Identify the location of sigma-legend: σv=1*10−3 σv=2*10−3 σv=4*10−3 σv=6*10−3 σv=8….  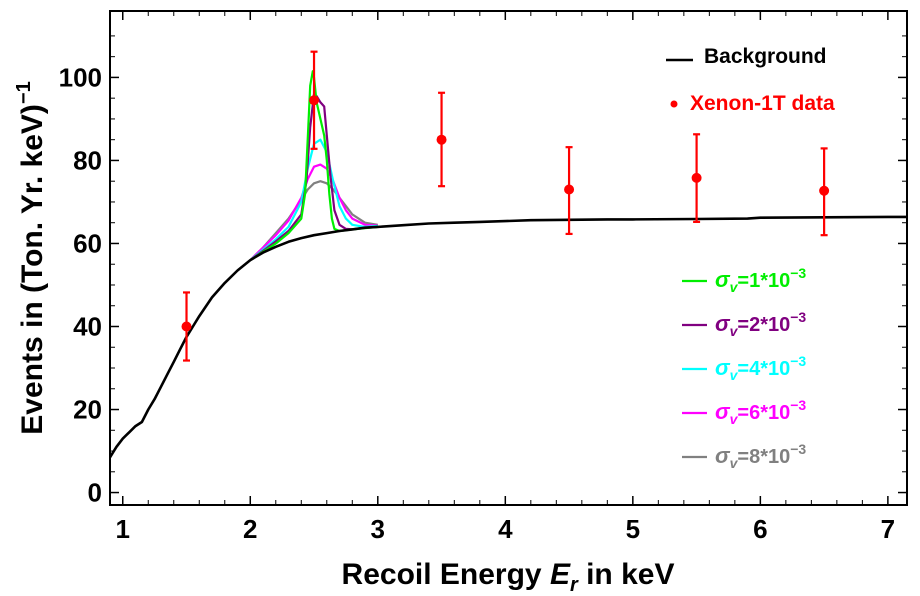
(744, 368).